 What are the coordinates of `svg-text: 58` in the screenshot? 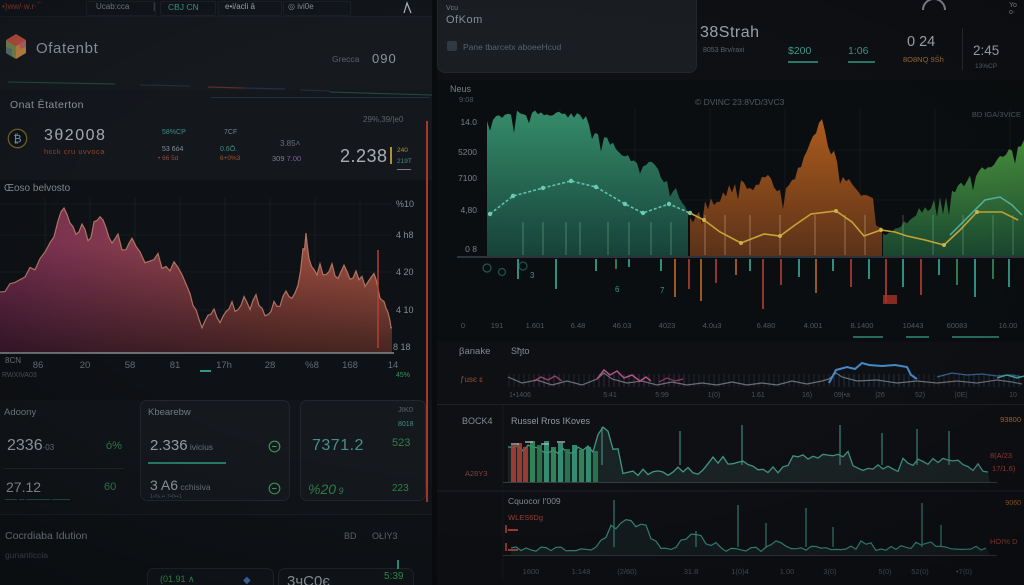 It's located at (130, 365).